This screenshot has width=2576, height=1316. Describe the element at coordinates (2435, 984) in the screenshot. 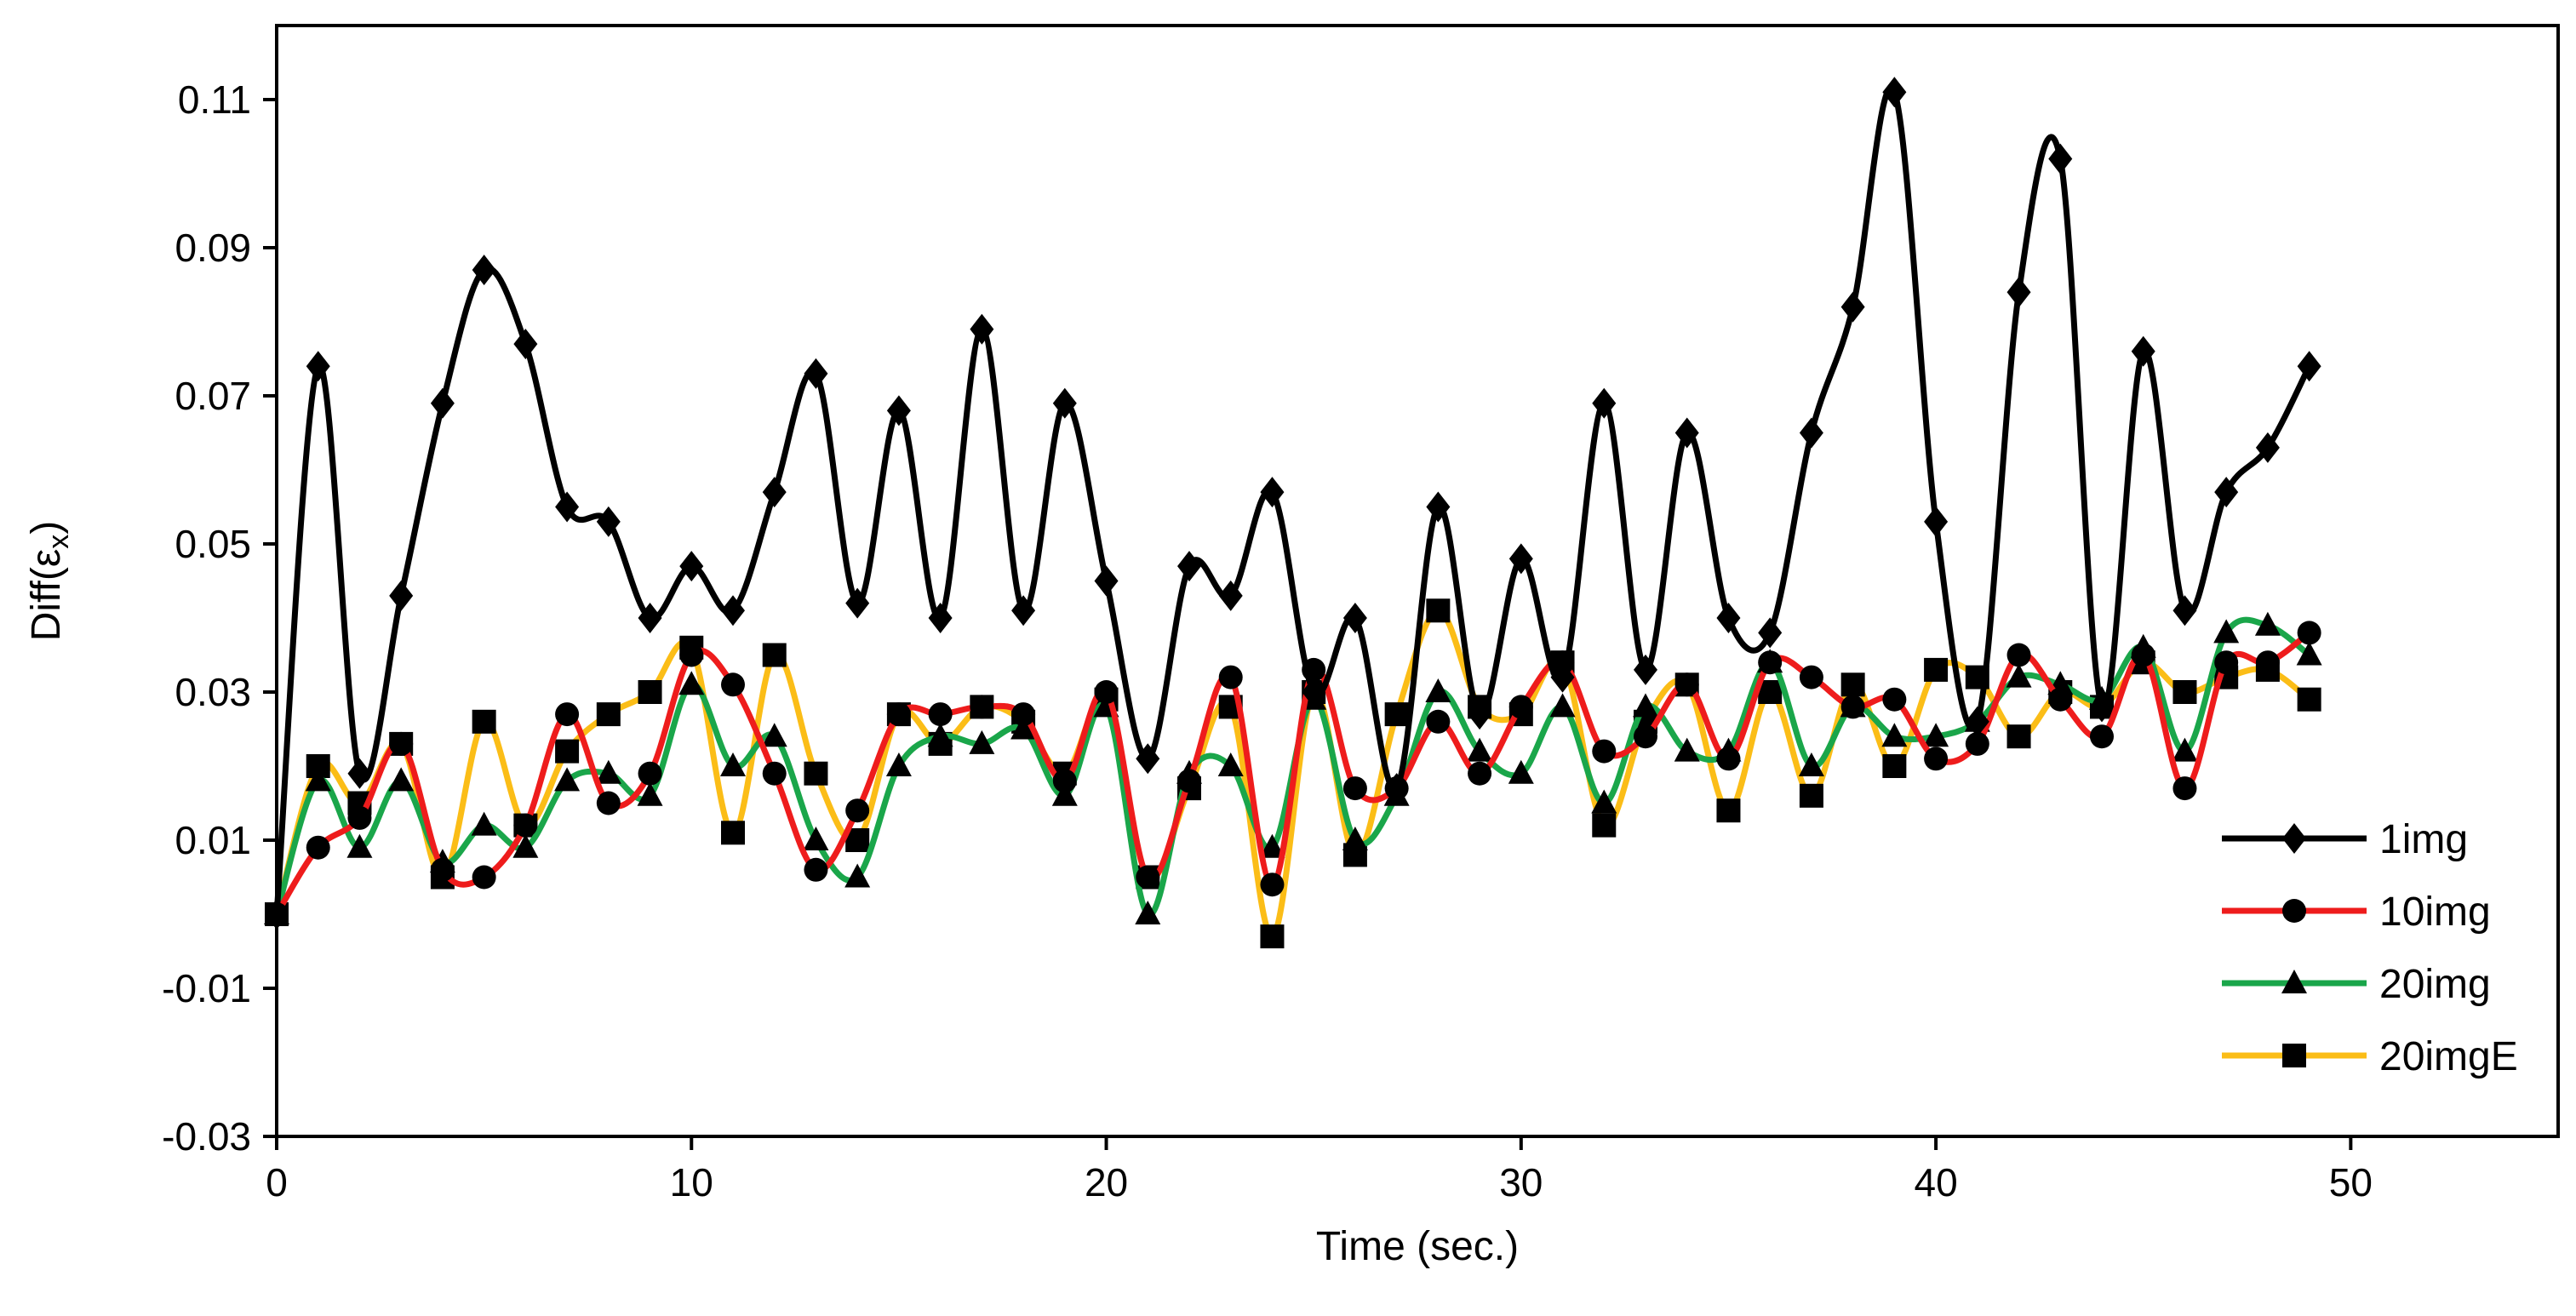

I see `legend-label: 20img` at that location.